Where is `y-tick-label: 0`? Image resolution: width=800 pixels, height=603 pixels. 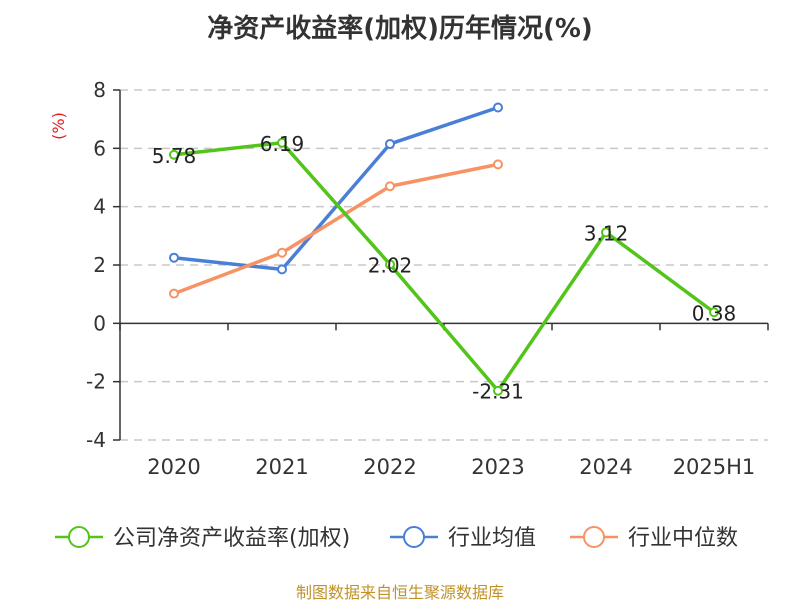 y-tick-label: 0 is located at coordinates (99, 323).